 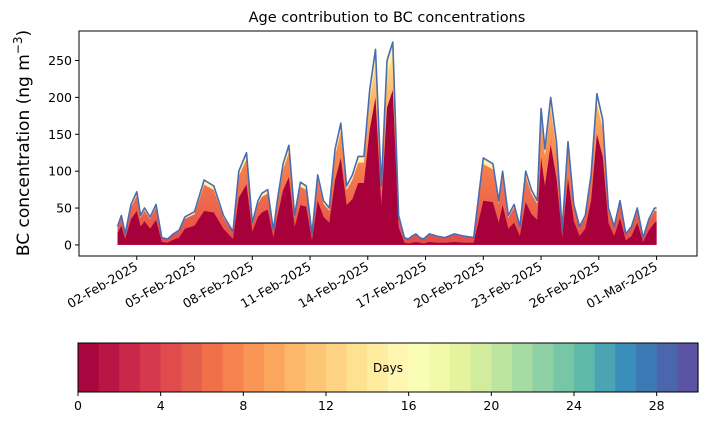 What do you see at coordinates (387, 18) in the screenshot?
I see `chart-title: Age contribution to BC concentrations` at bounding box center [387, 18].